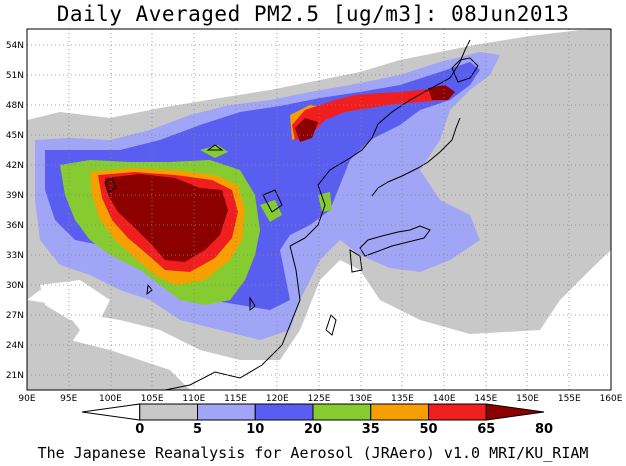 The width and height of the screenshot is (626, 466). I want to click on lat-tick-label: 24N, so click(15, 346).